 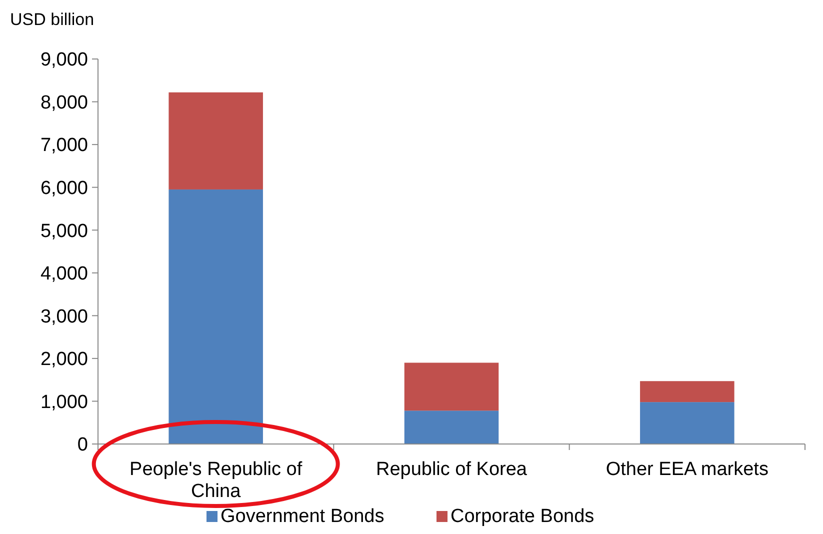 What do you see at coordinates (216, 480) in the screenshot?
I see `x-tick-label: People's Republic of China` at bounding box center [216, 480].